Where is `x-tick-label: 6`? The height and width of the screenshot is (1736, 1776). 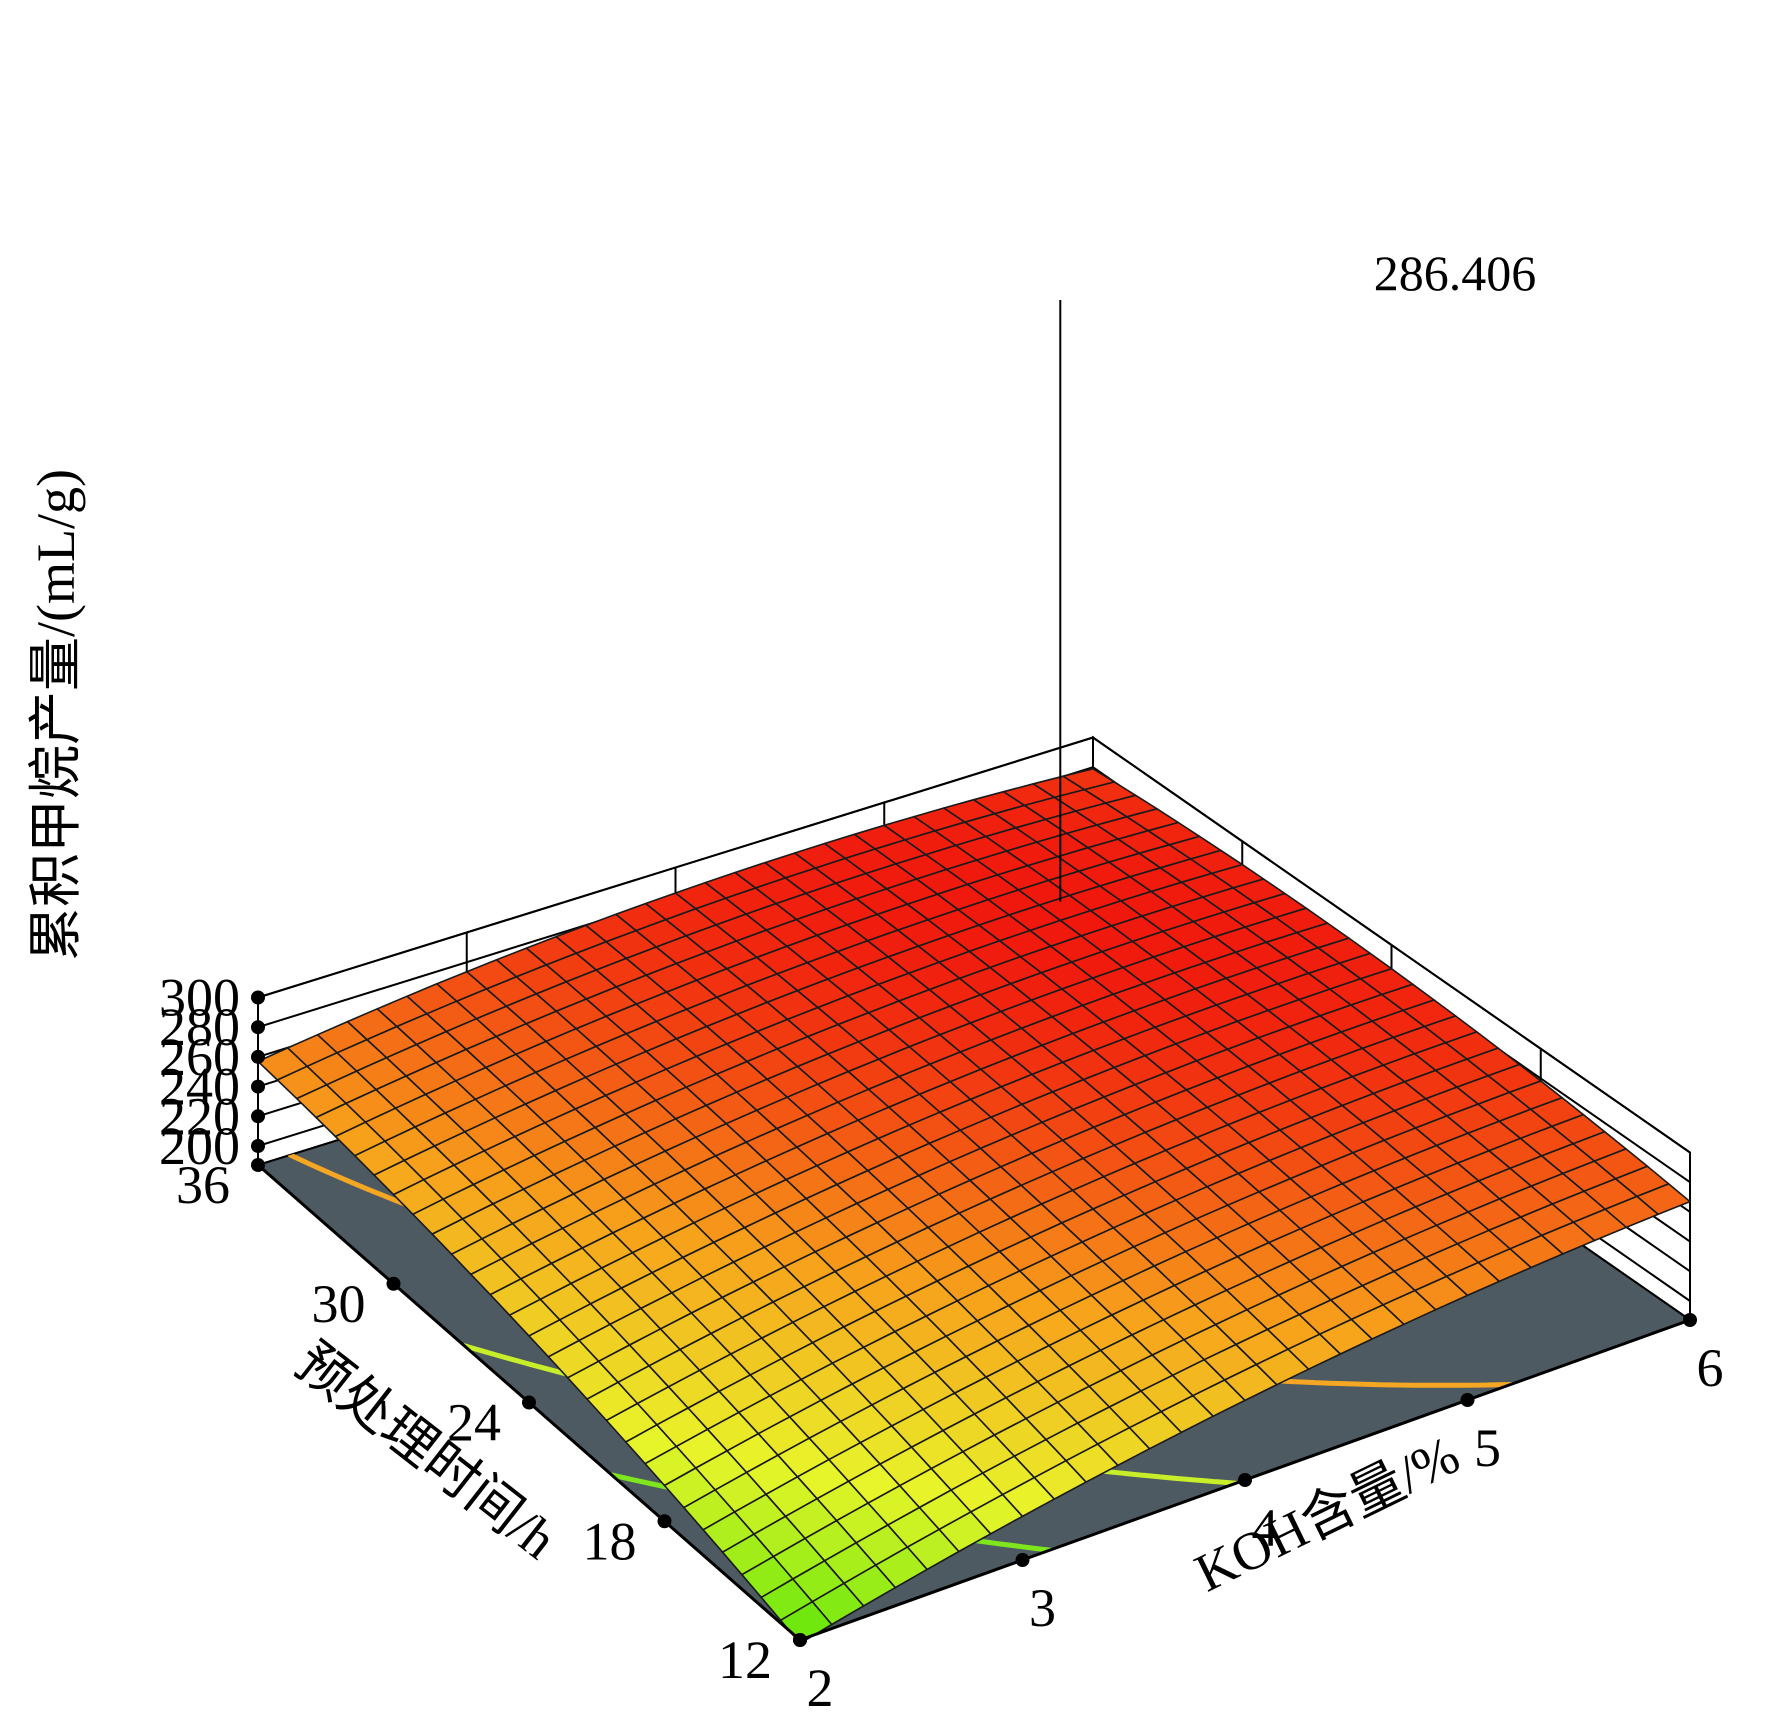
x-tick-label: 6 is located at coordinates (1710, 1368).